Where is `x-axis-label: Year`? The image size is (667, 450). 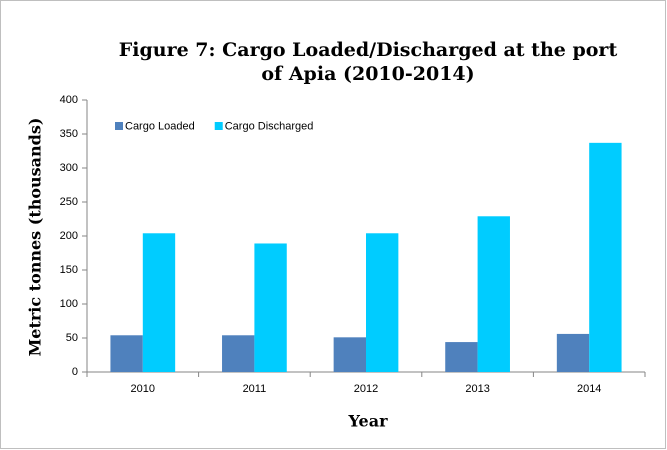 x-axis-label: Year is located at coordinates (367, 421).